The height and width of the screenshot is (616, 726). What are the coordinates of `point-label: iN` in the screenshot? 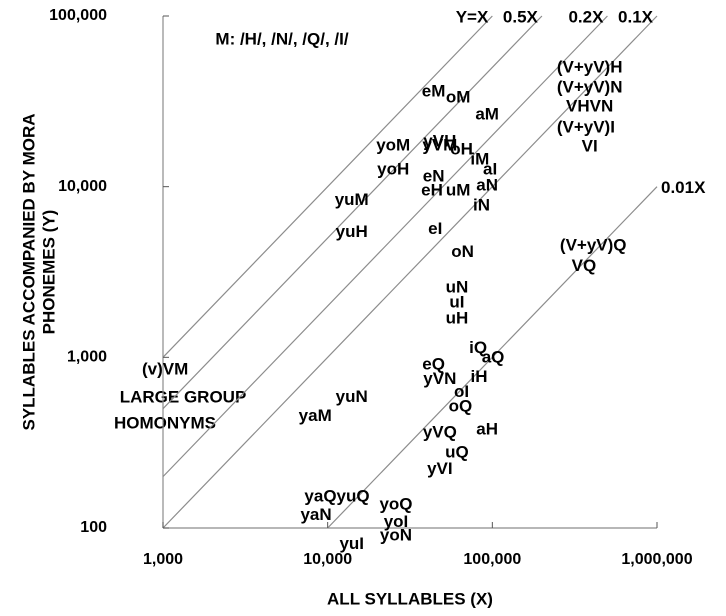 It's located at (481, 205).